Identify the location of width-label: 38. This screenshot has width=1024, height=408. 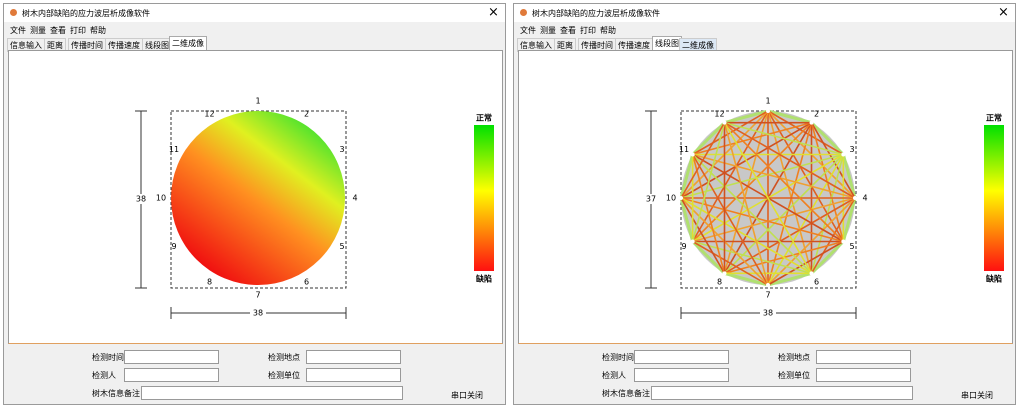
(258, 313).